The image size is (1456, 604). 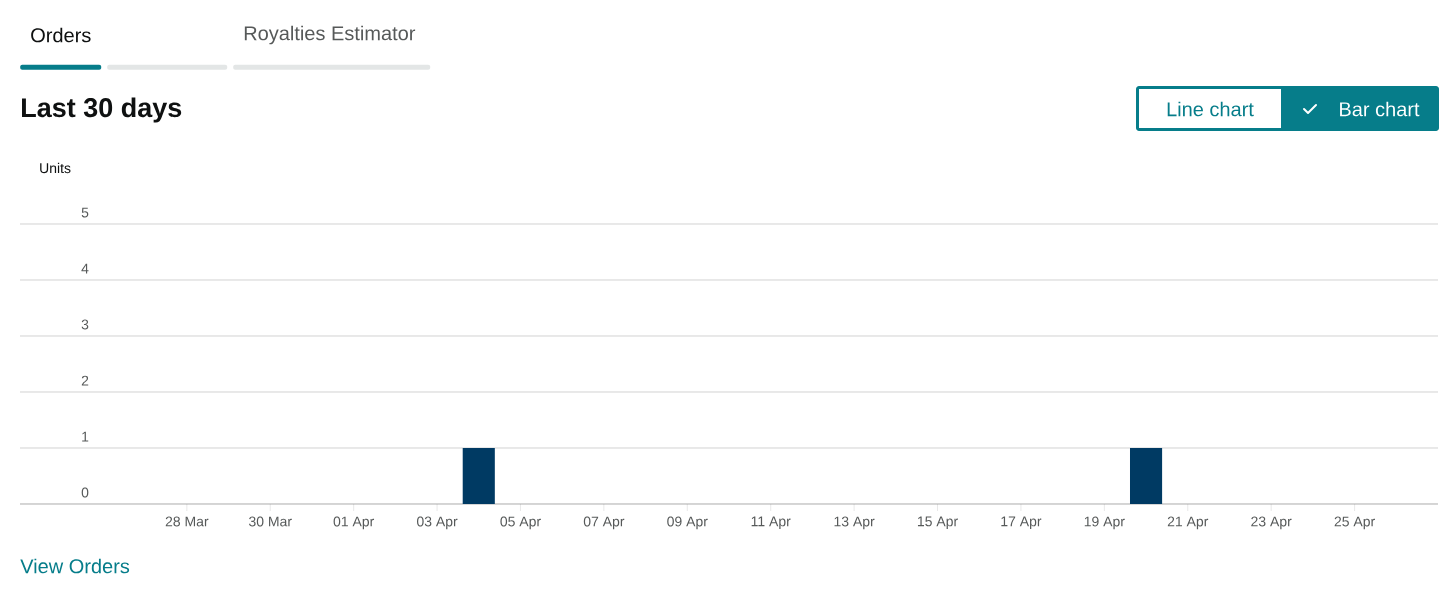 I want to click on x-tick-label: 21 Apr, so click(x=1188, y=523).